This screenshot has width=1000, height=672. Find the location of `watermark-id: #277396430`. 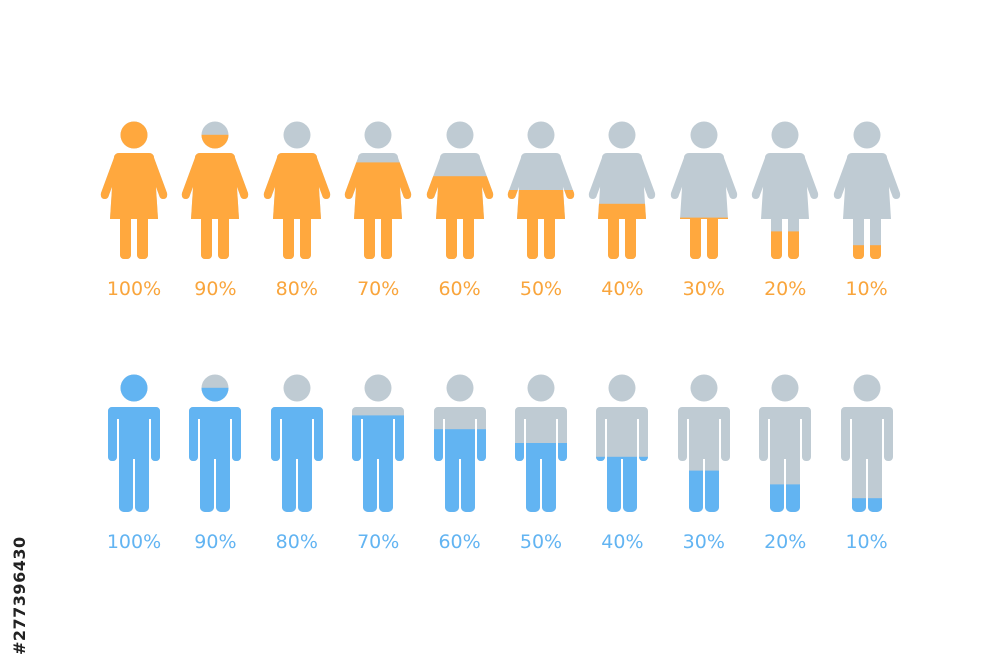

watermark-id: #277396430 is located at coordinates (19, 595).